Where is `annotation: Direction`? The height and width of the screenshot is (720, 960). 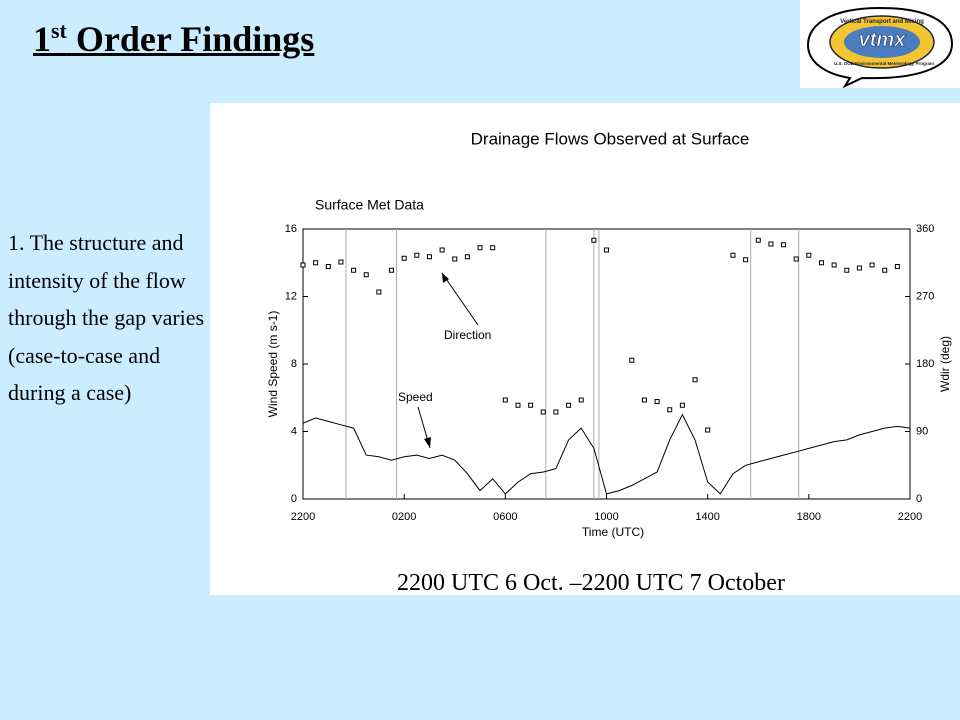 annotation: Direction is located at coordinates (467, 335).